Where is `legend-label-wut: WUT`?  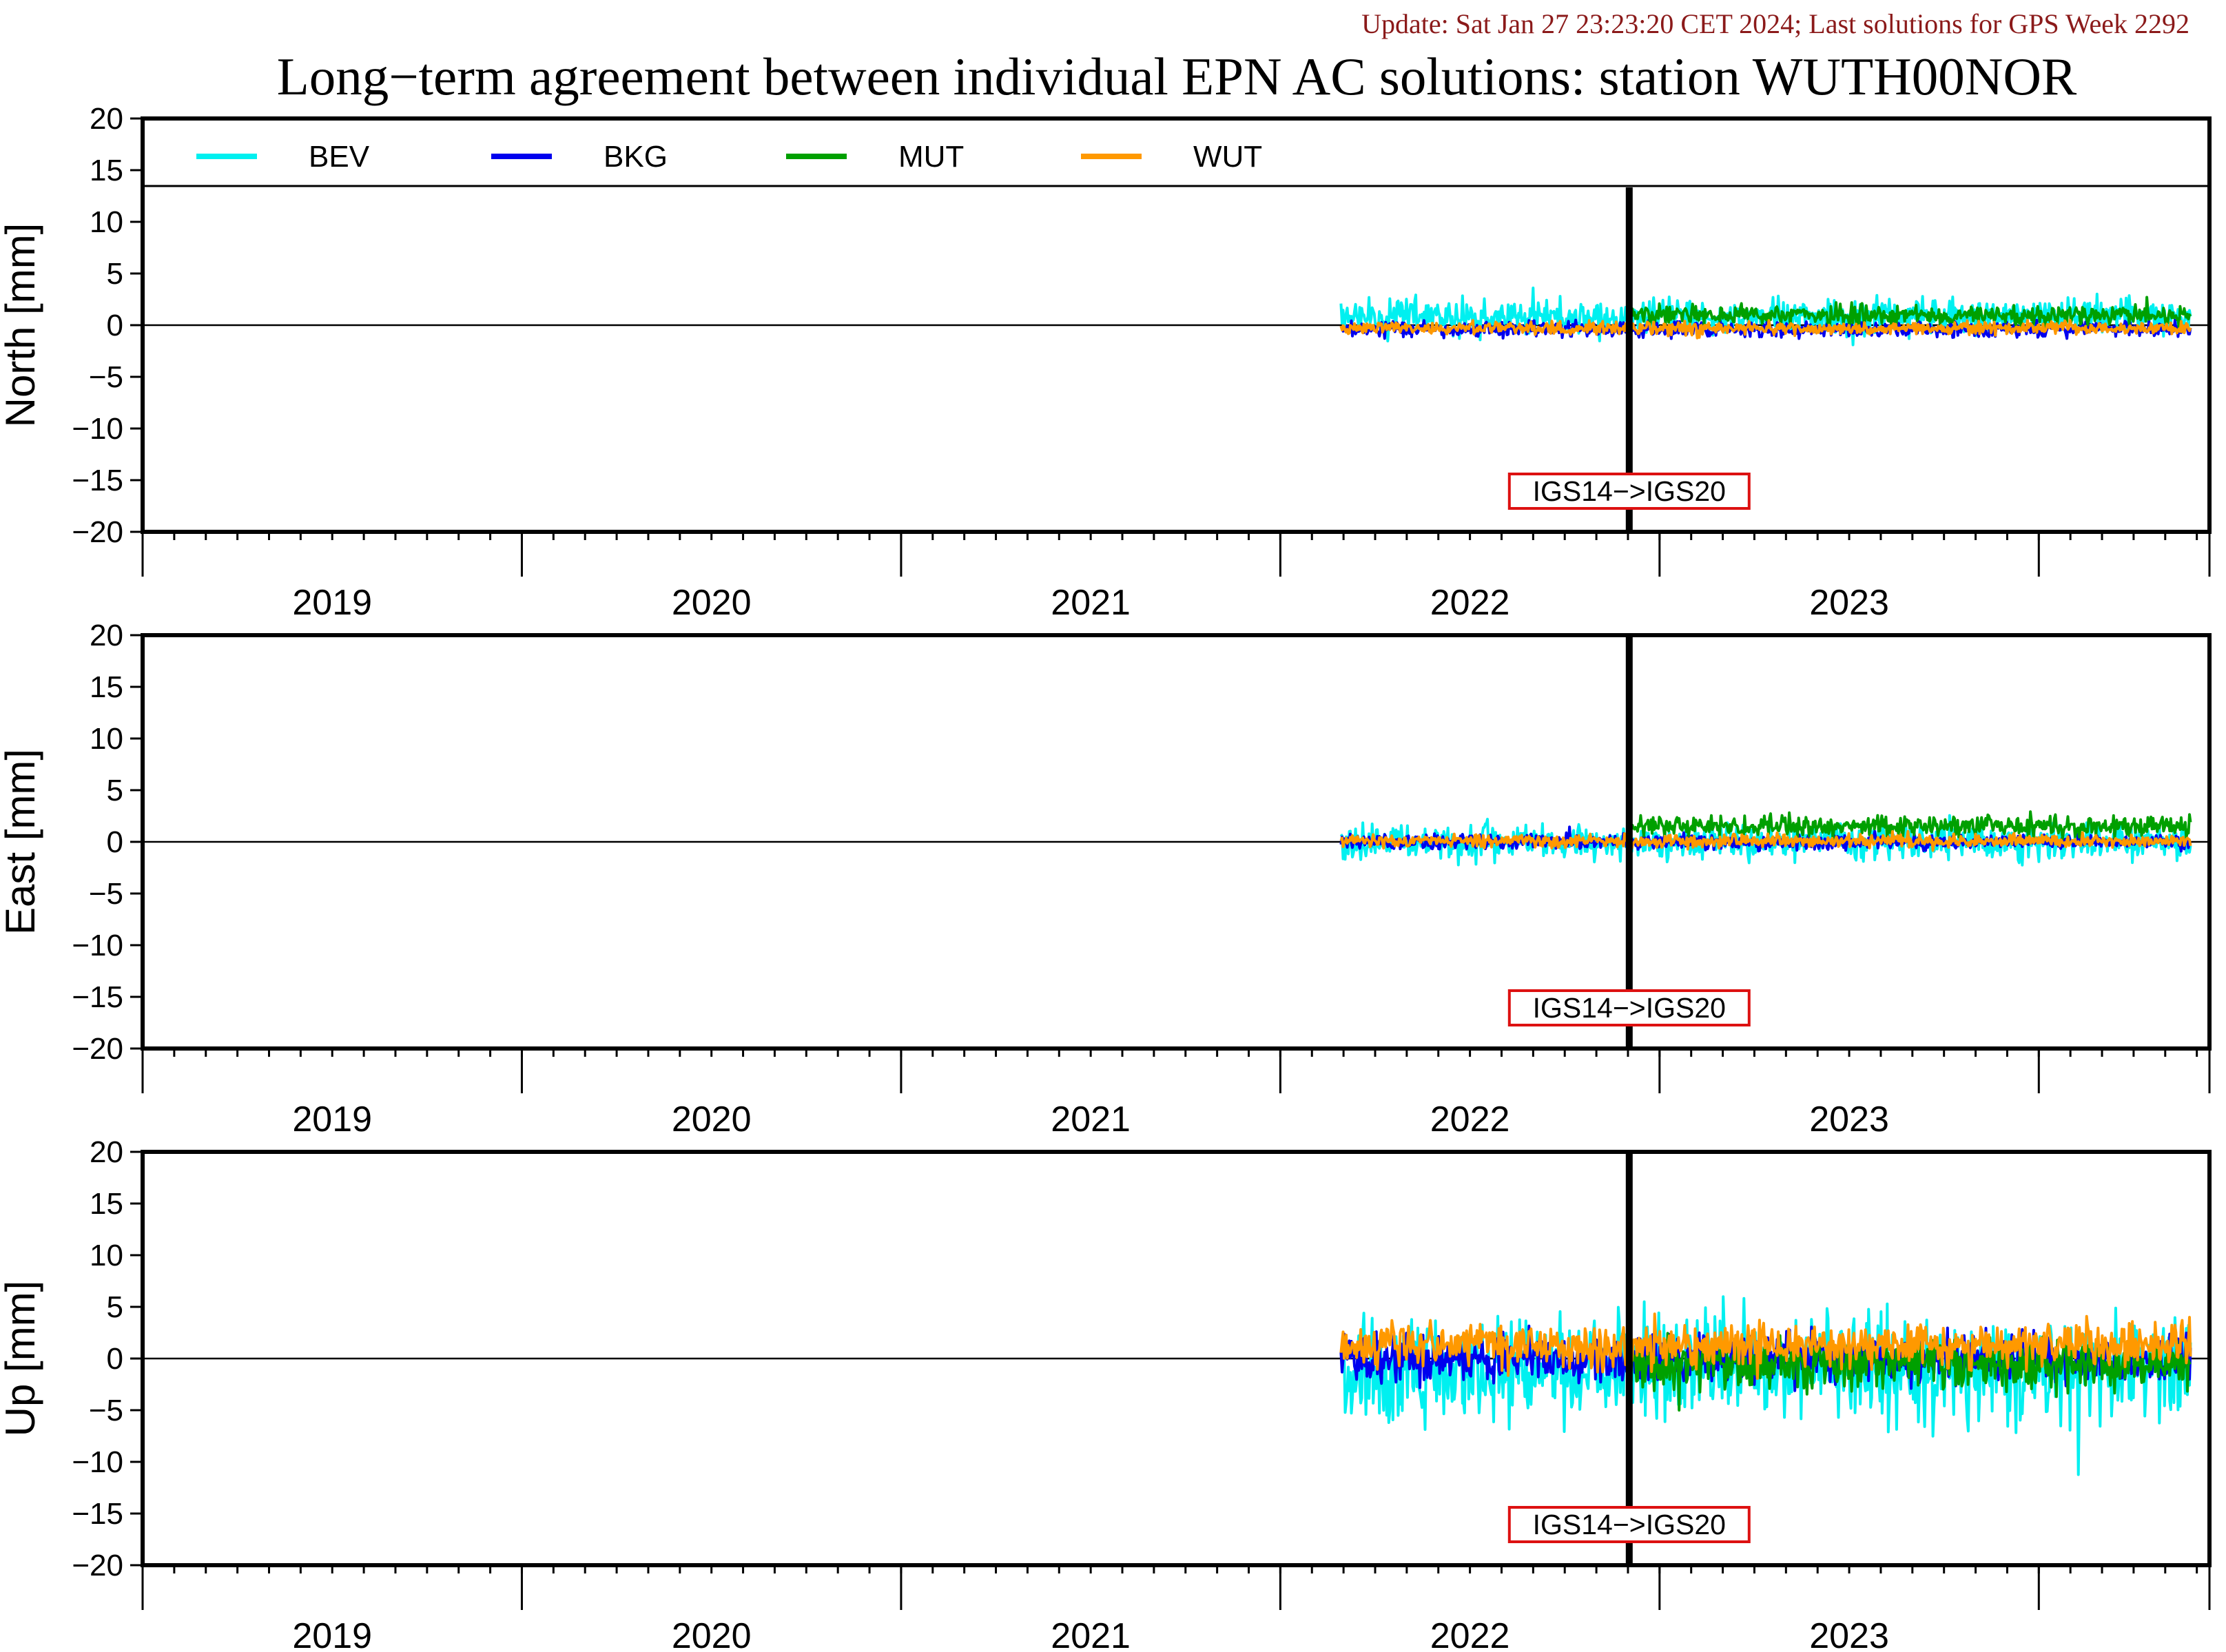 legend-label-wut: WUT is located at coordinates (1227, 157).